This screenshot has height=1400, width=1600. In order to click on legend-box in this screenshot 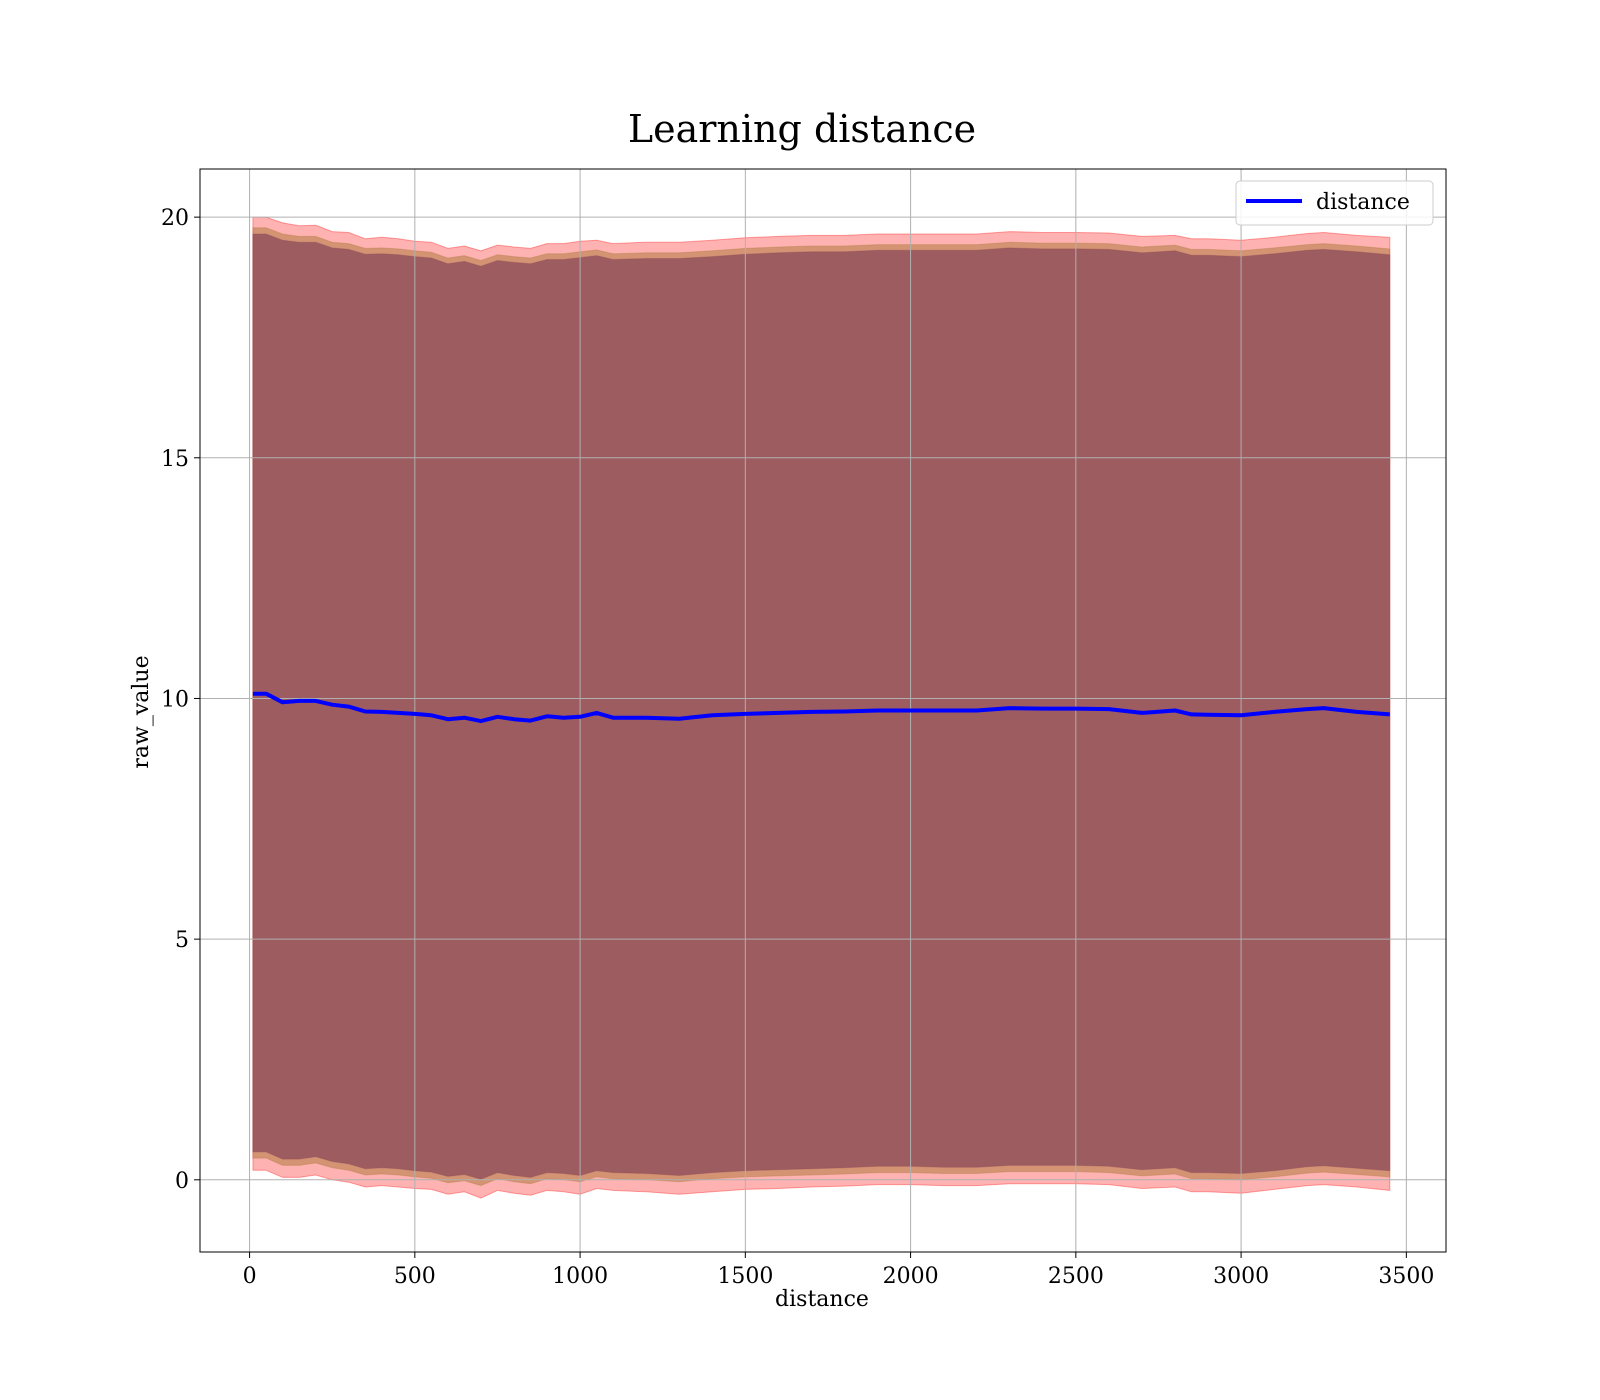, I will do `click(1334, 203)`.